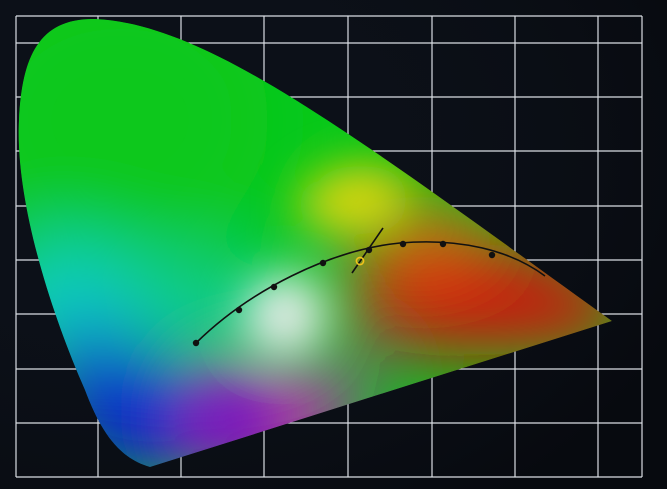  What do you see at coordinates (325, 205) in the screenshot?
I see `yellow-green-blend` at bounding box center [325, 205].